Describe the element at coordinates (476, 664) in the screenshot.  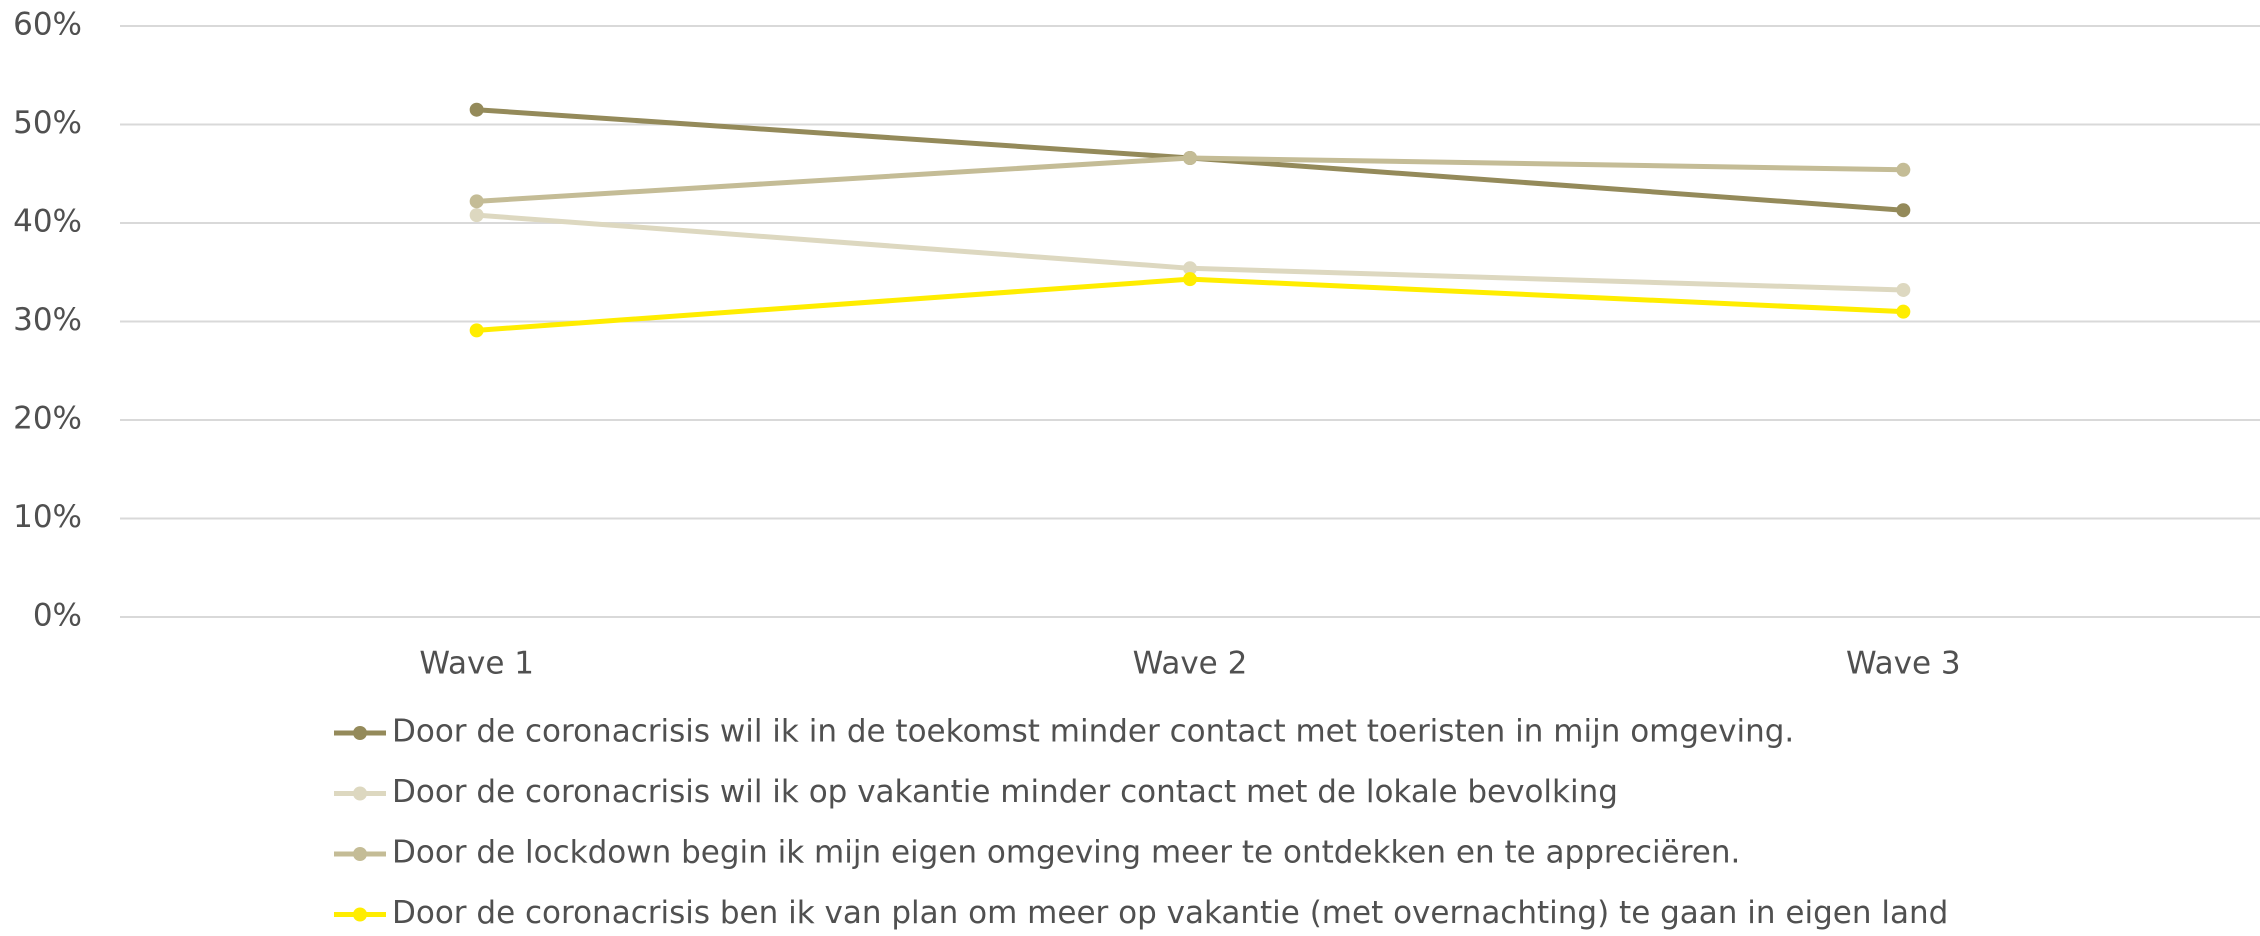
I see `x-tick-label: Wave 1` at that location.